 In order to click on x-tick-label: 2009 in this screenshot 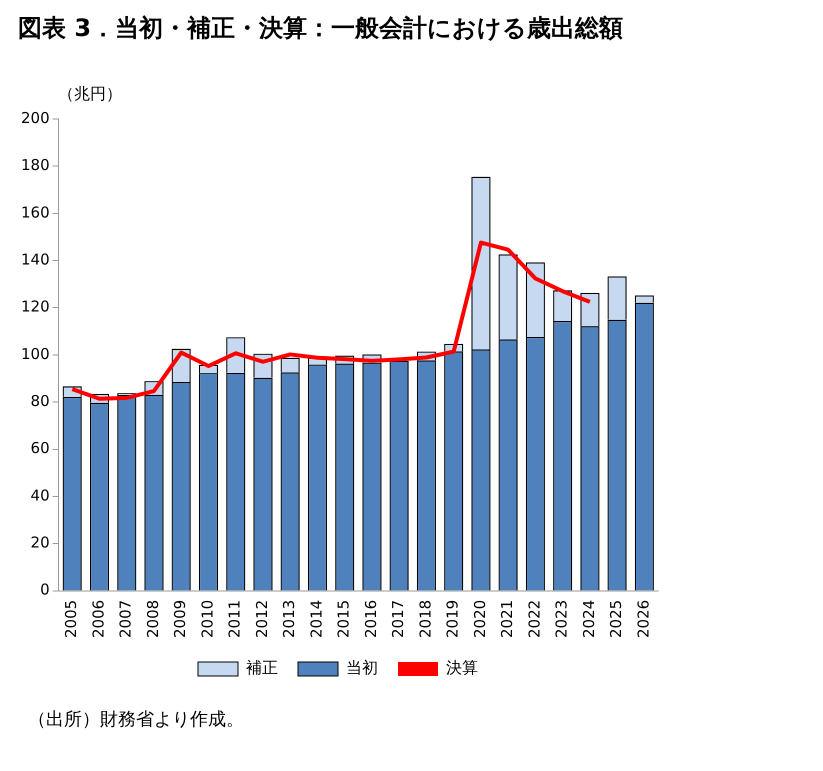, I will do `click(180, 619)`.